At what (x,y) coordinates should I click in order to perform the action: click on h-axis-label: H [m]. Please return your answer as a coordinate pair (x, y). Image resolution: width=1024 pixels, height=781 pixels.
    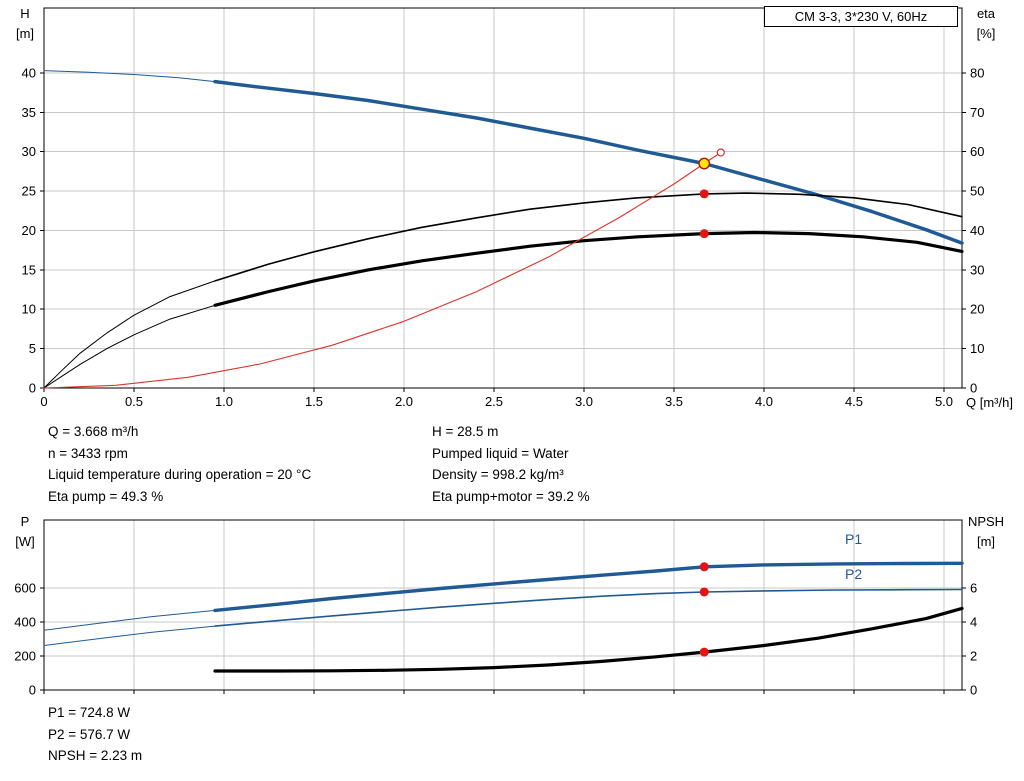
    Looking at the image, I should click on (25, 24).